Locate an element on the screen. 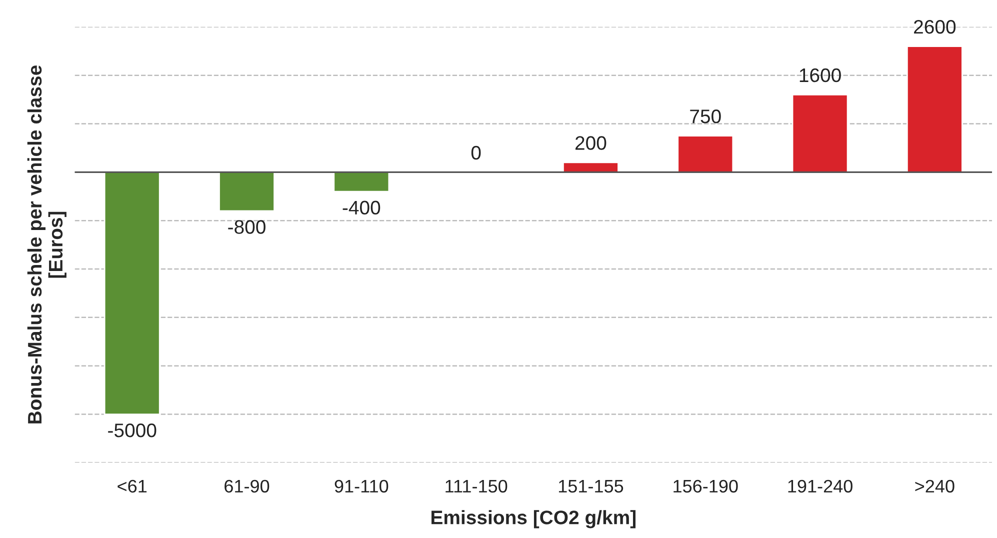  data-label: -800 is located at coordinates (247, 227).